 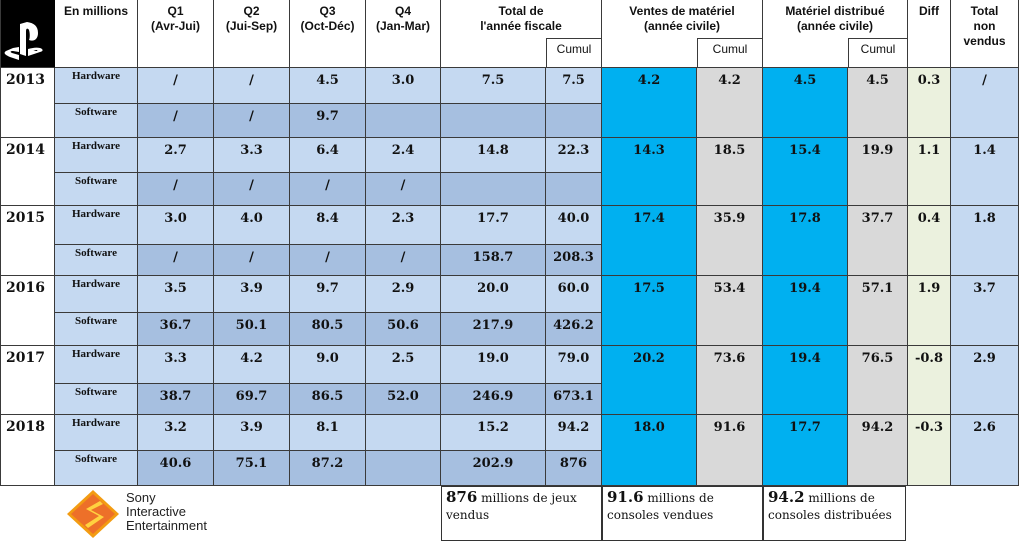 I want to click on hardware-q4-cell: 3.0, so click(x=403, y=86).